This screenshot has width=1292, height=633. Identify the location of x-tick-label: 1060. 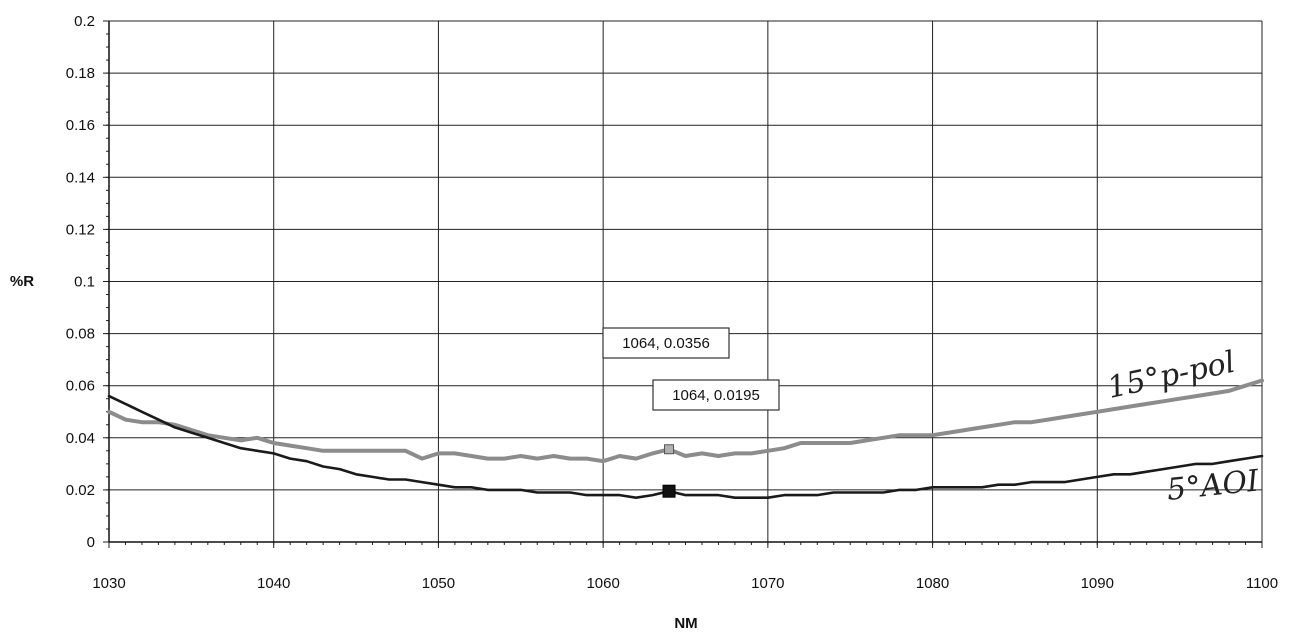
(602, 583).